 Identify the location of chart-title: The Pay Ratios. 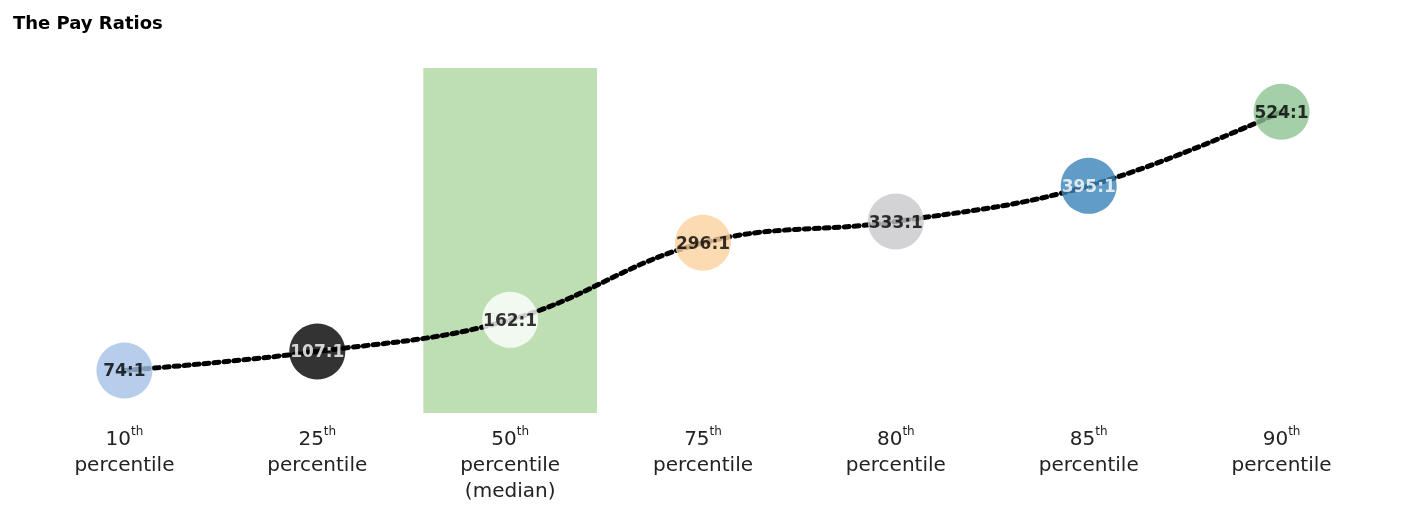
(88, 22).